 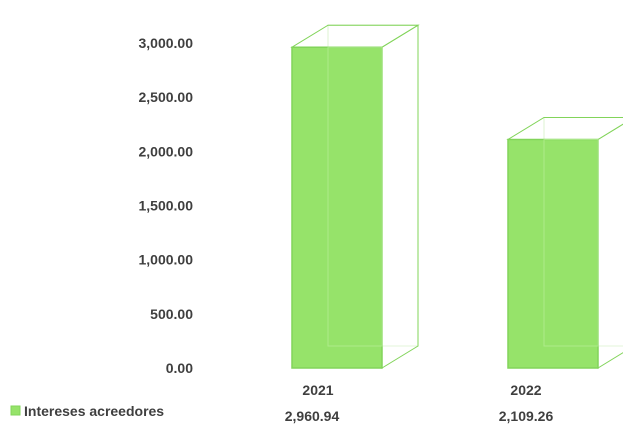 I want to click on value-label-2022: 2,109.26, so click(x=526, y=416).